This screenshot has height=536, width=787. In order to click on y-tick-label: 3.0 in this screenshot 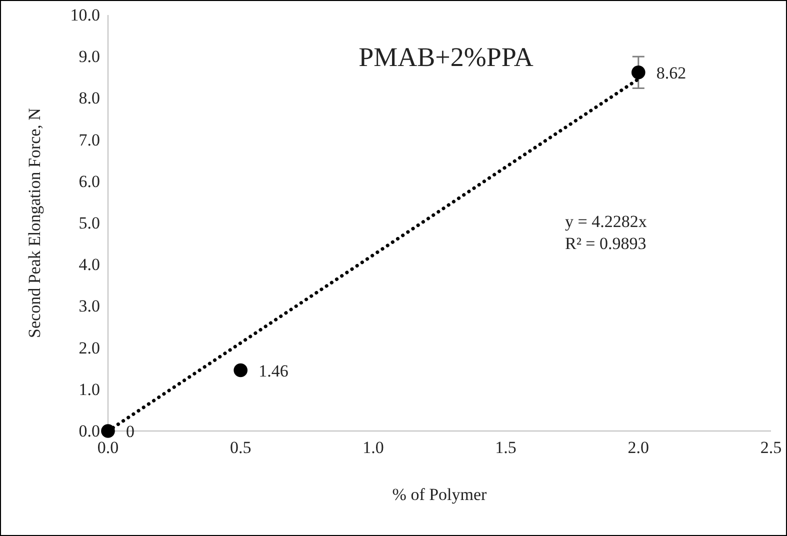, I will do `click(89, 306)`.